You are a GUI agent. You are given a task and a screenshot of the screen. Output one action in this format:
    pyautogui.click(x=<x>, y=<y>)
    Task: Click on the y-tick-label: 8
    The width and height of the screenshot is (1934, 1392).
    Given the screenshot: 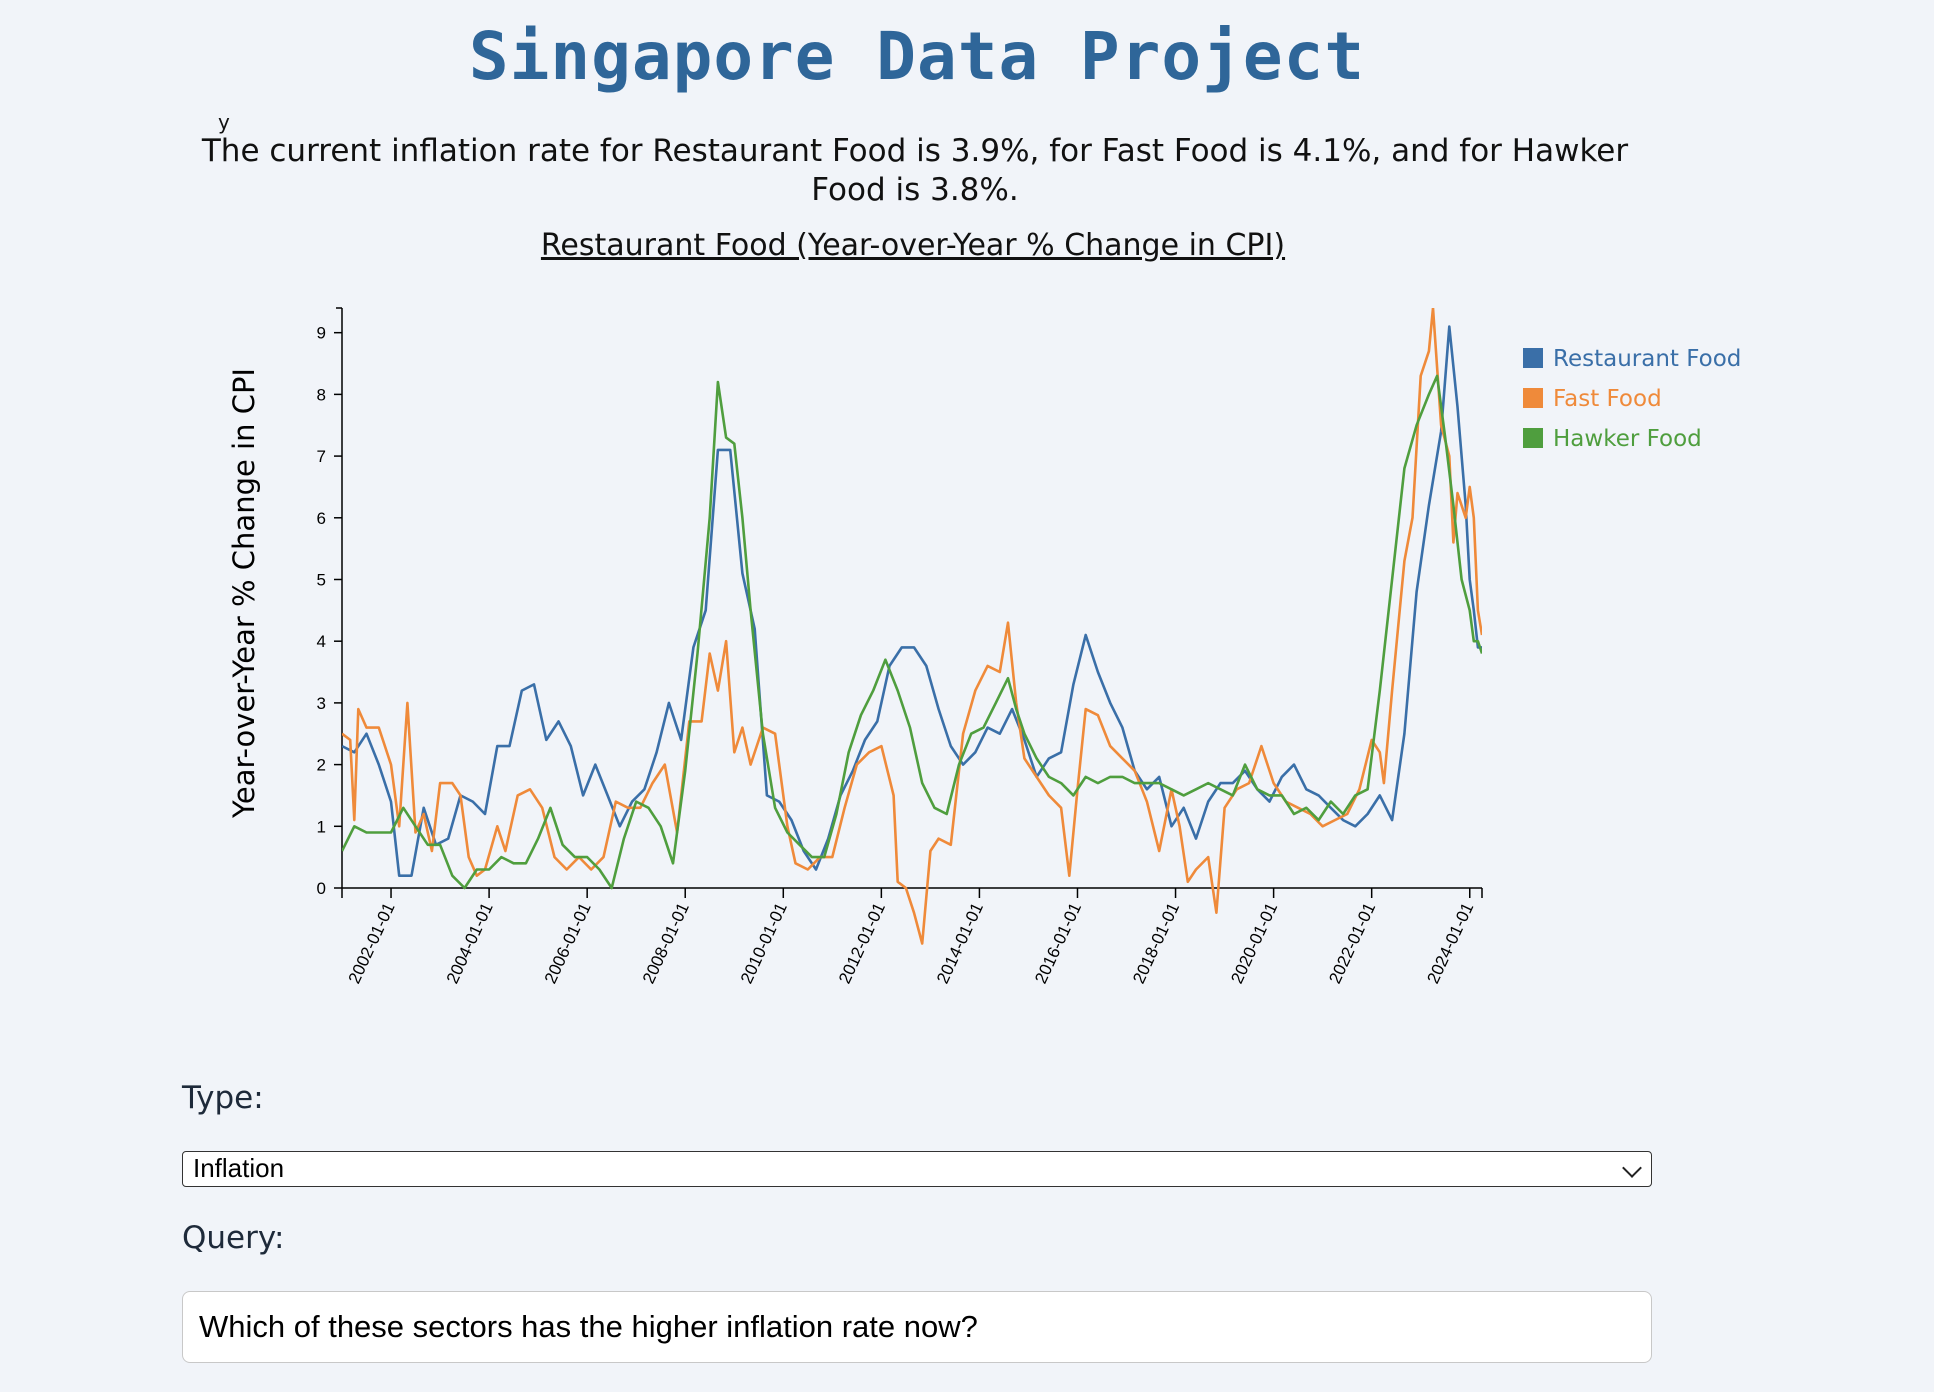 What is the action you would take?
    pyautogui.click(x=321, y=394)
    